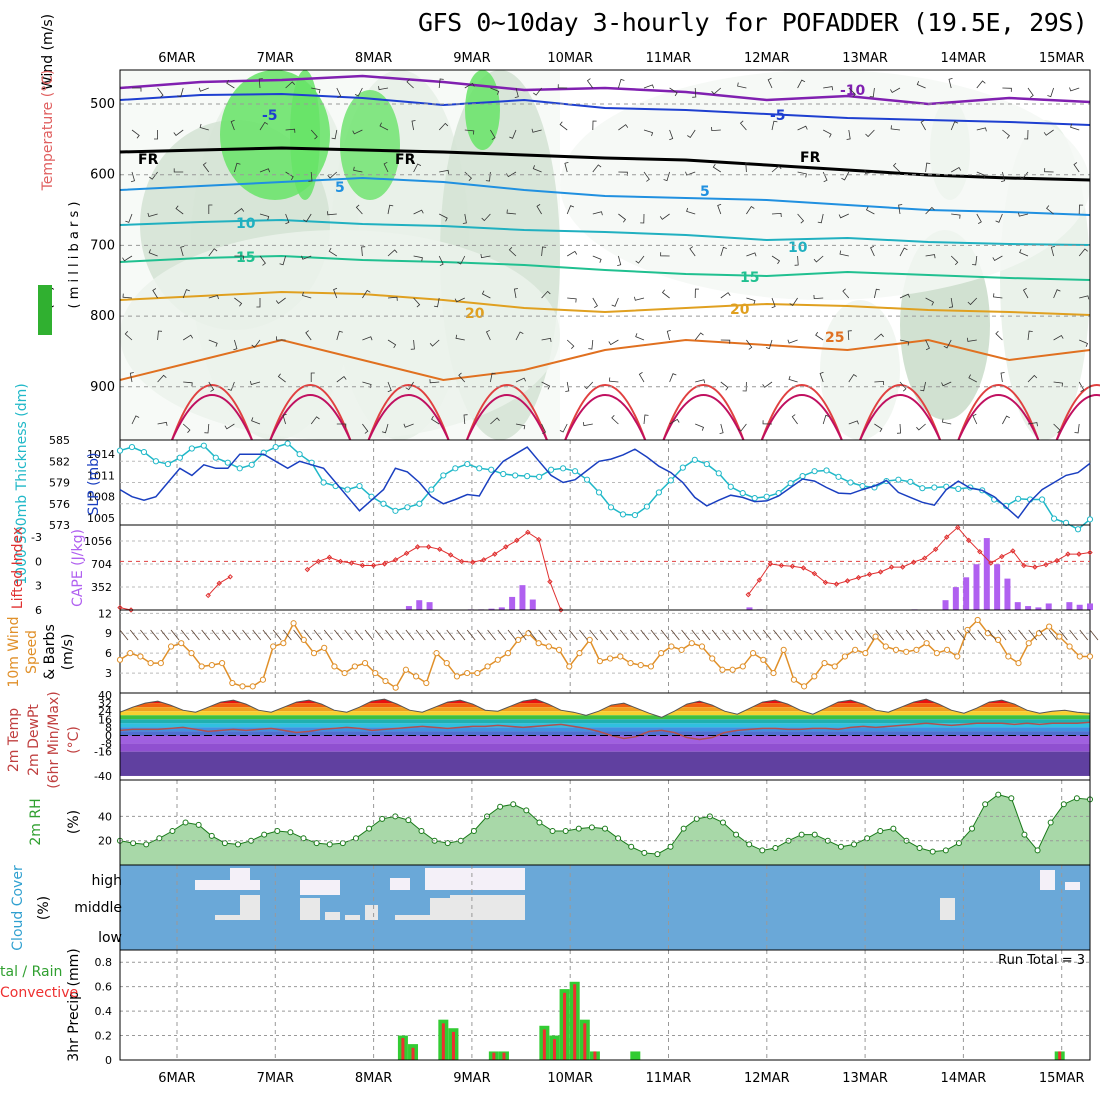 The height and width of the screenshot is (1100, 1100). I want to click on pressure-tick-label: 900, so click(102, 387).